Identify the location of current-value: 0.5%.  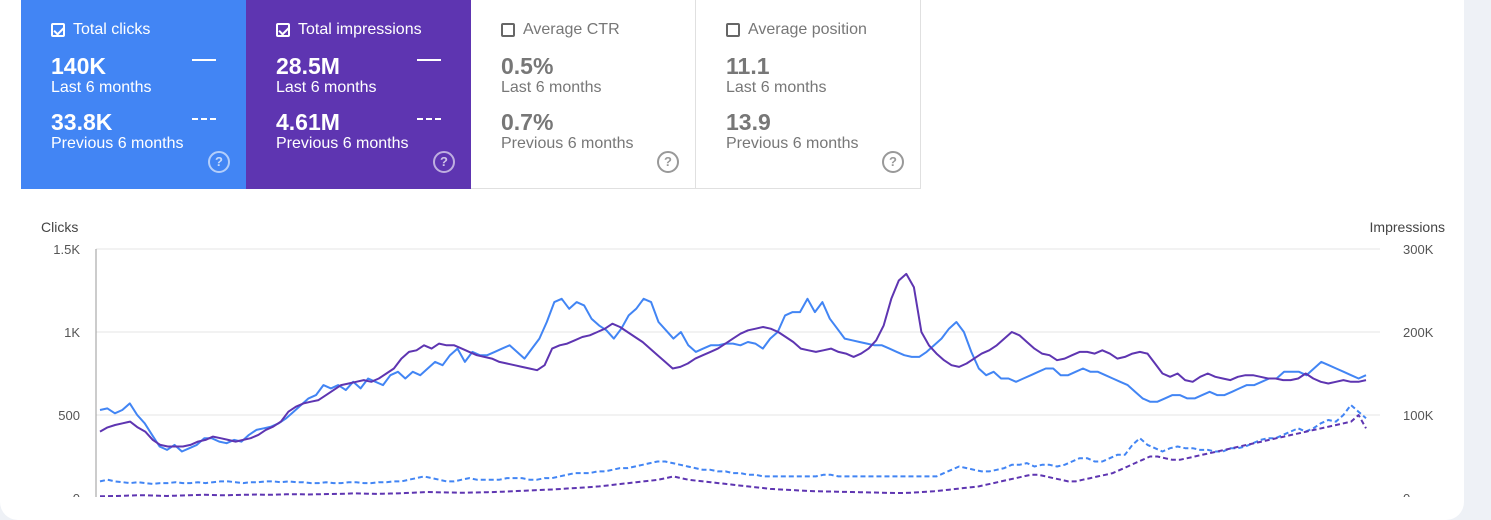
(527, 66).